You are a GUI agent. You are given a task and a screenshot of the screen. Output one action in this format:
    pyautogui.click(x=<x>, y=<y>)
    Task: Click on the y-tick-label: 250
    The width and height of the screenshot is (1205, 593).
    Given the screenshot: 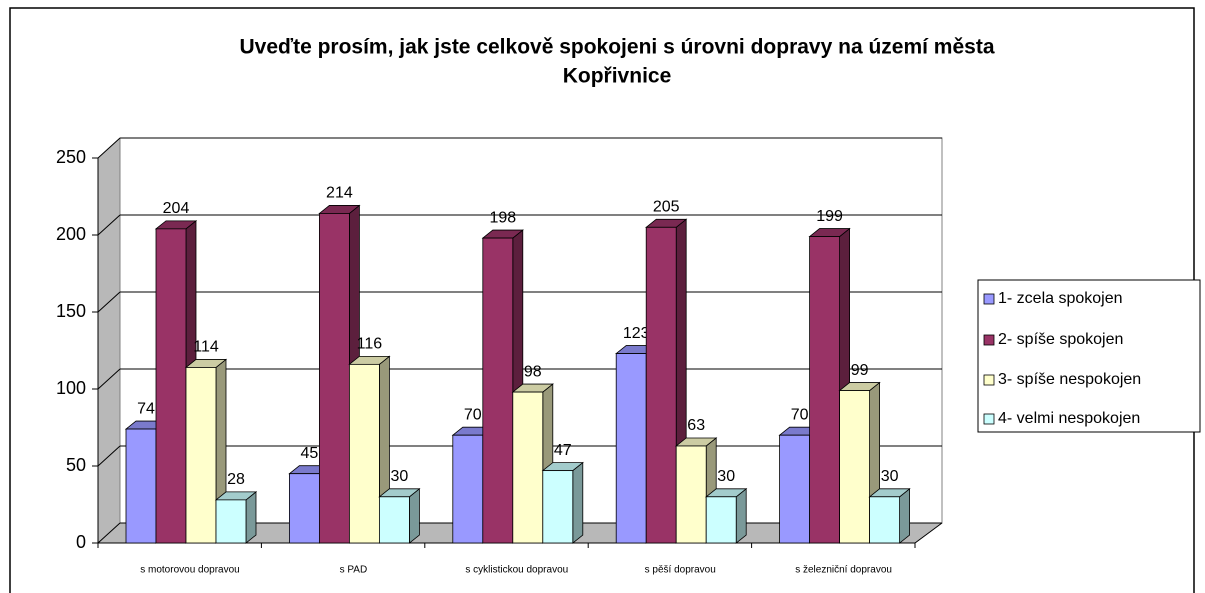 What is the action you would take?
    pyautogui.click(x=71, y=157)
    